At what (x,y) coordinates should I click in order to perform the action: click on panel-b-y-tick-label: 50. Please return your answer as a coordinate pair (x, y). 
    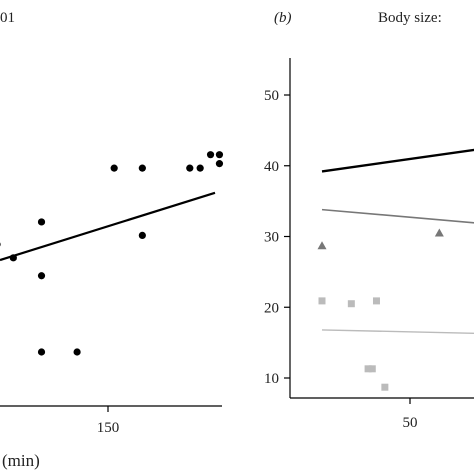
    Looking at the image, I should click on (271, 96).